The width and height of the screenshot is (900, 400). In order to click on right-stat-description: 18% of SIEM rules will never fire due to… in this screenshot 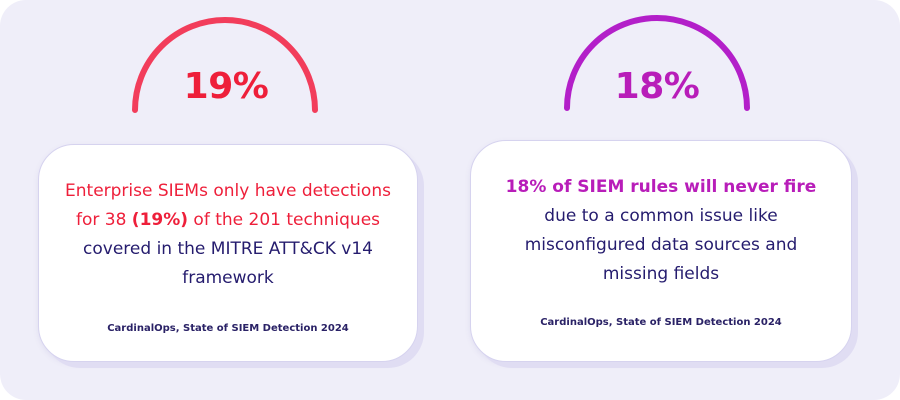, I will do `click(661, 231)`.